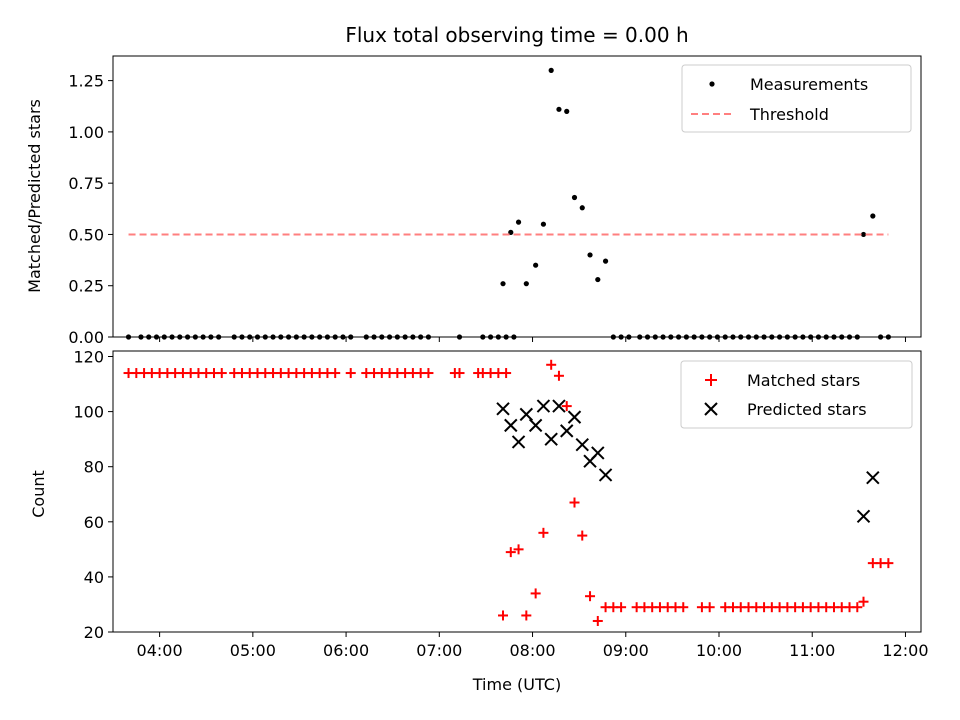 Image resolution: width=960 pixels, height=720 pixels. I want to click on xtick-label: 07:00, so click(439, 650).